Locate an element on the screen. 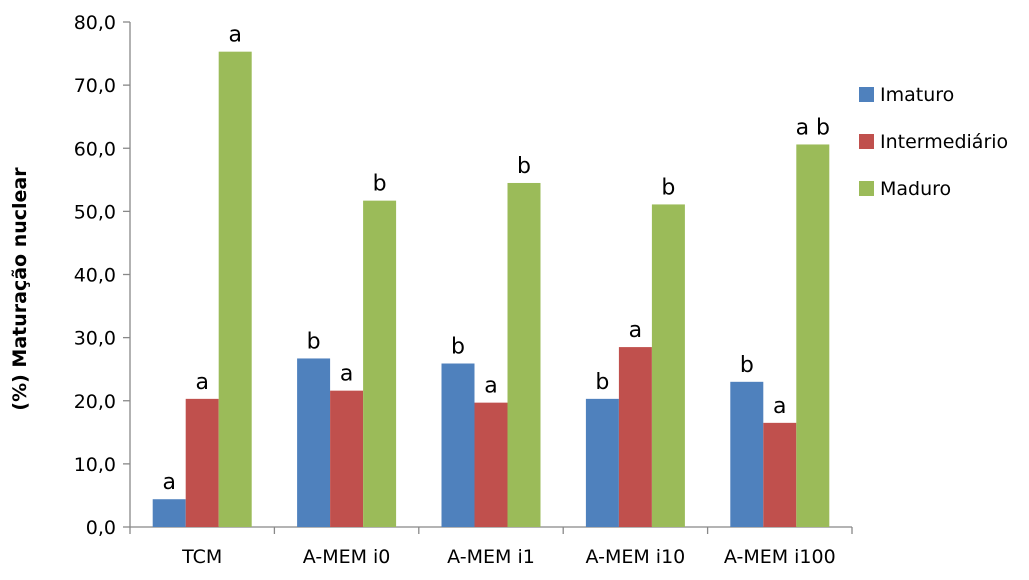  y-tick-label: 40,0 is located at coordinates (95, 276).